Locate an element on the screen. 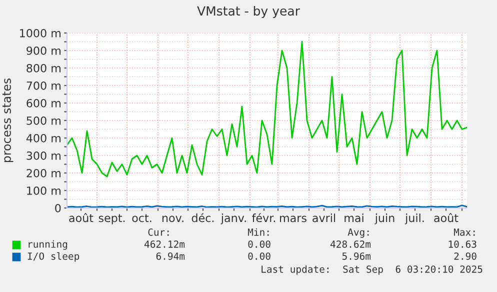 The height and width of the screenshot is (292, 497). y-tick-label: 200 m is located at coordinates (43, 173).